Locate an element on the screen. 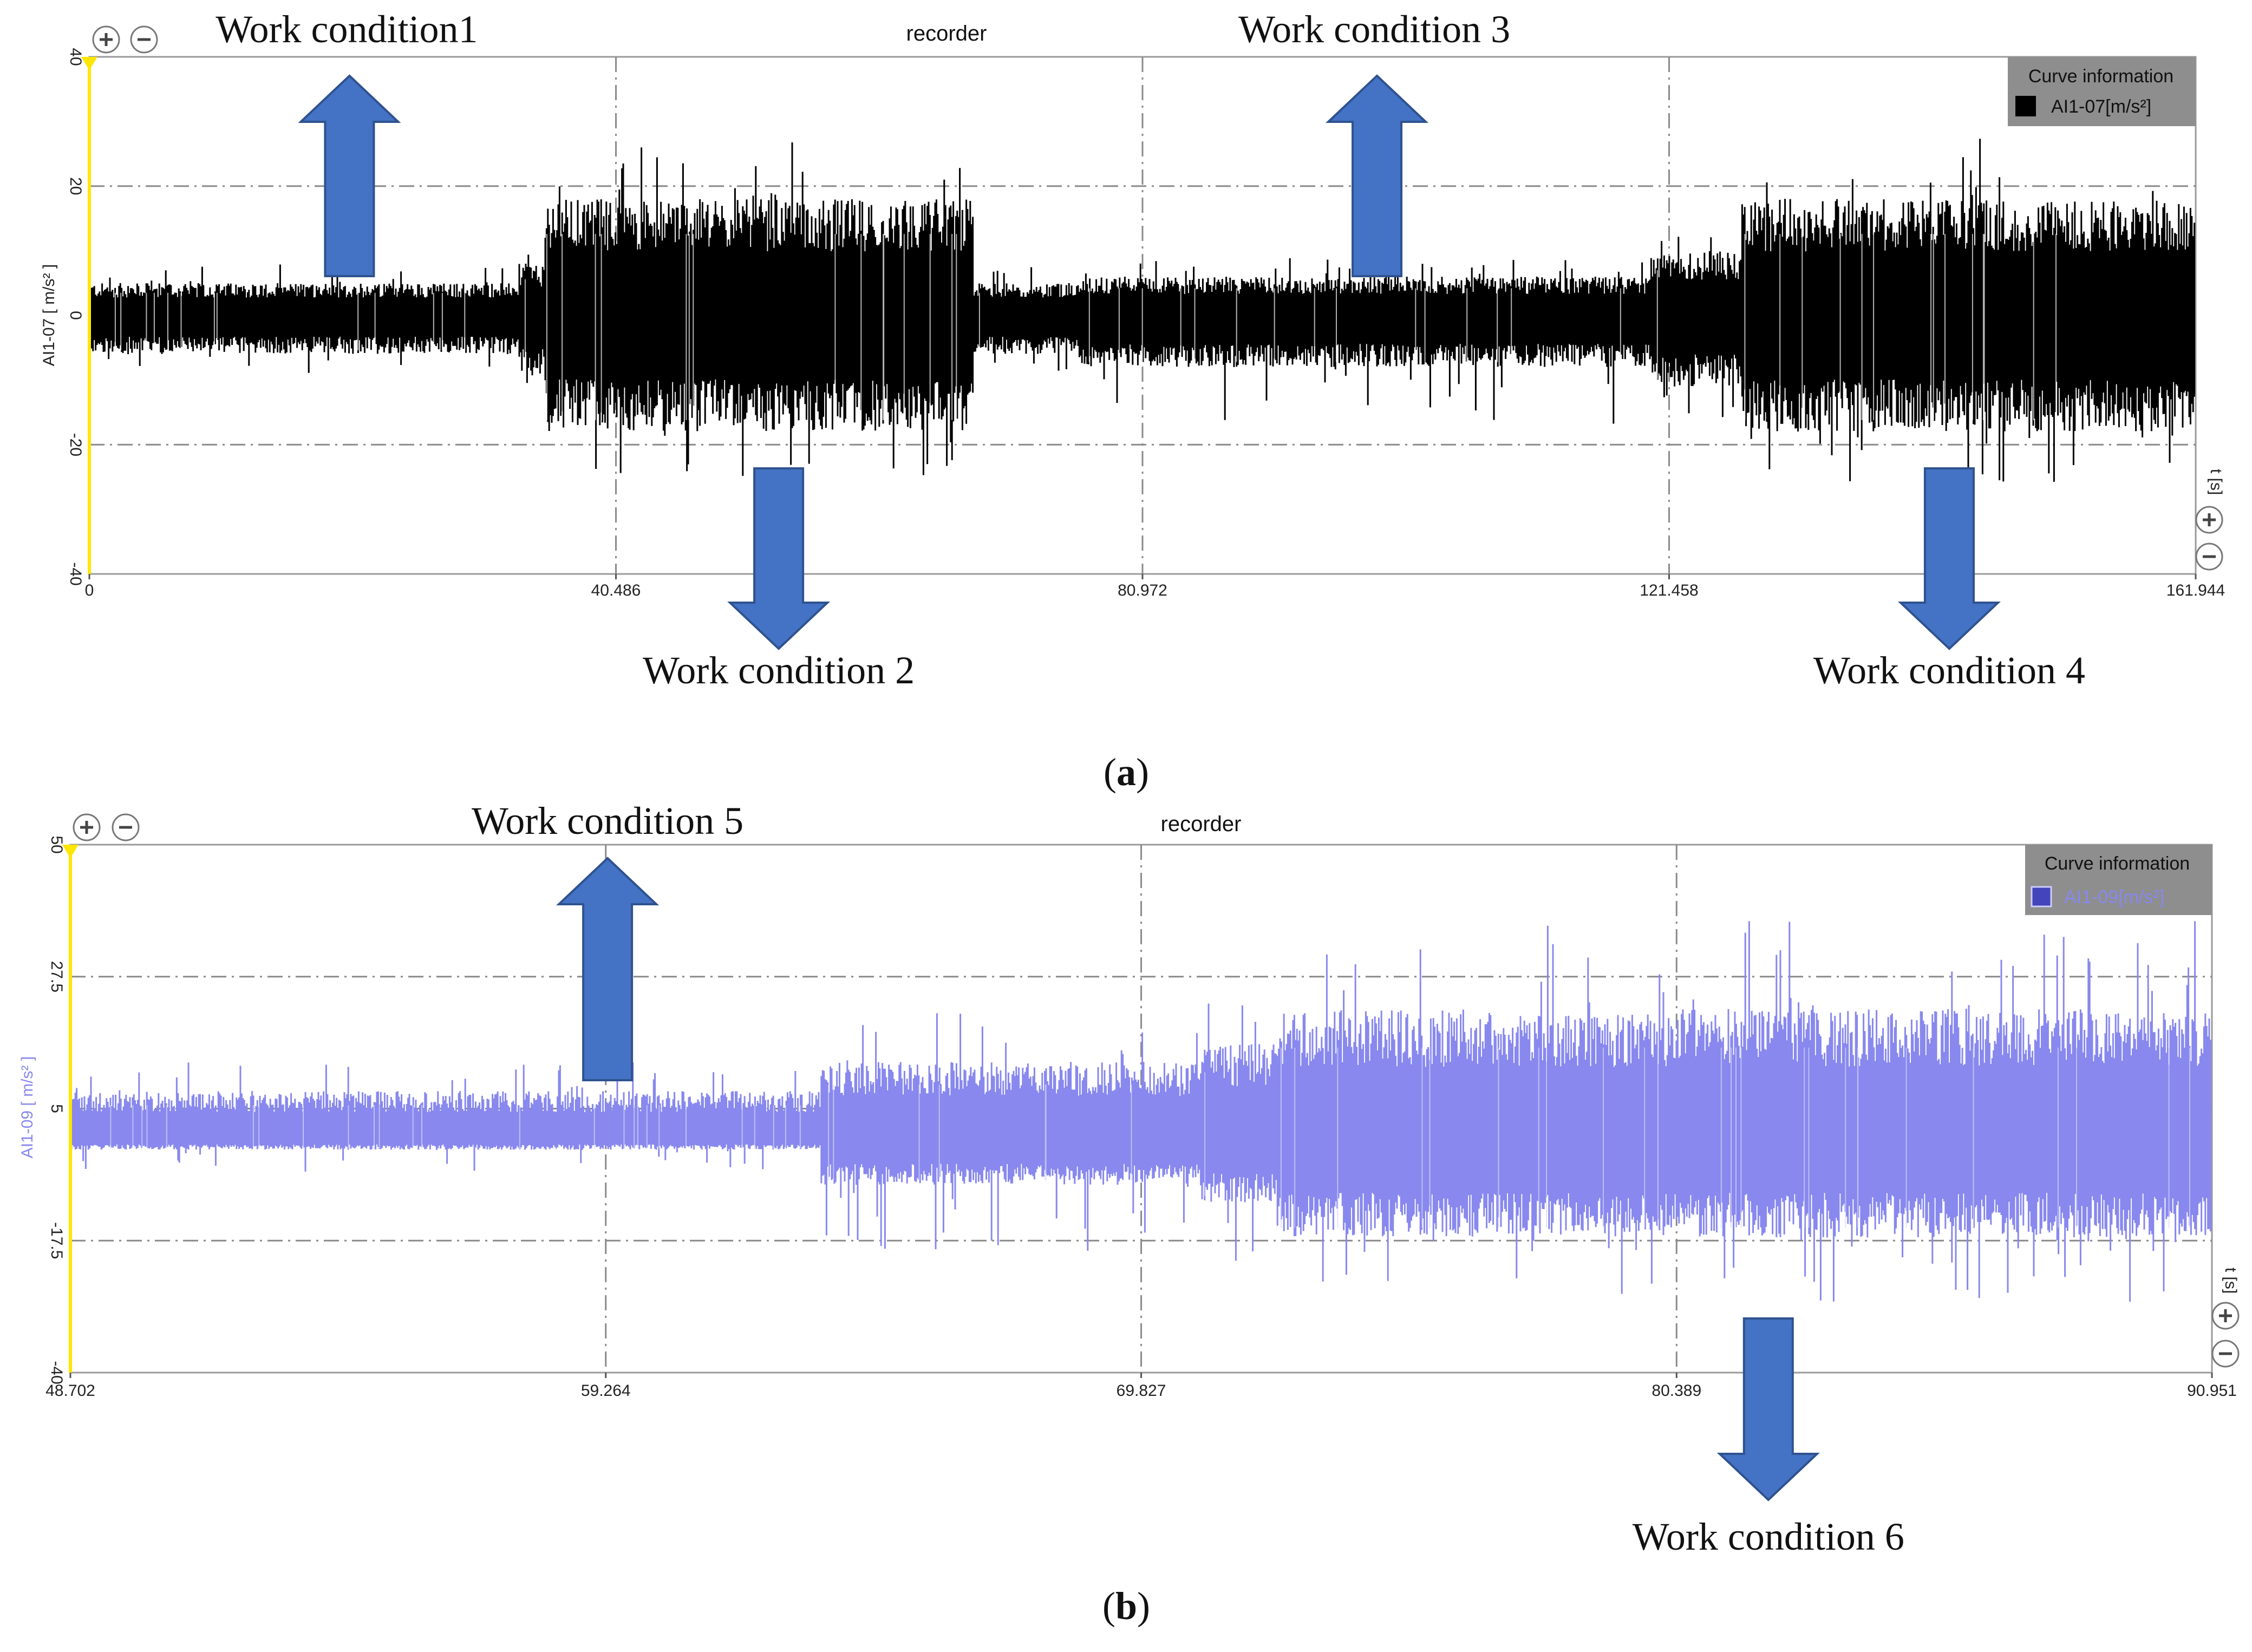 The image size is (2252, 1652). legend-entry-a: AI1-07[m/s²] is located at coordinates (2101, 106).